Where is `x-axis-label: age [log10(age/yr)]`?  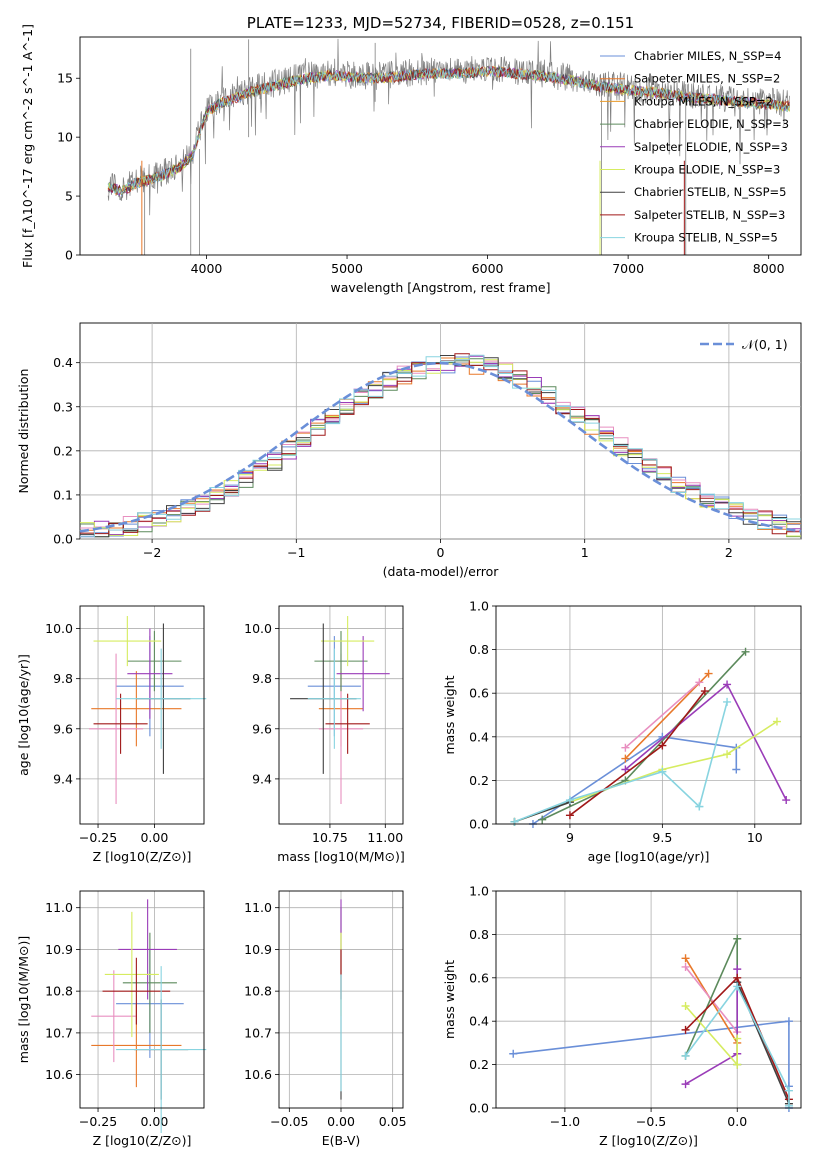 x-axis-label: age [log10(age/yr)] is located at coordinates (649, 856).